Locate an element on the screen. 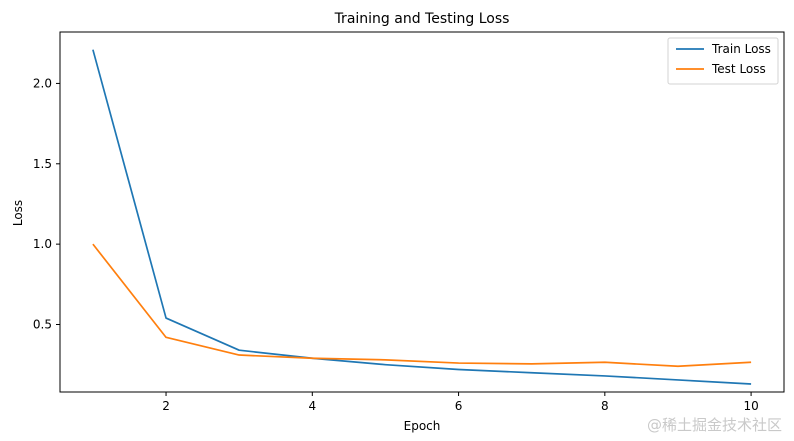 The width and height of the screenshot is (794, 441). legend-label-test-loss: Test Loss is located at coordinates (738, 69).